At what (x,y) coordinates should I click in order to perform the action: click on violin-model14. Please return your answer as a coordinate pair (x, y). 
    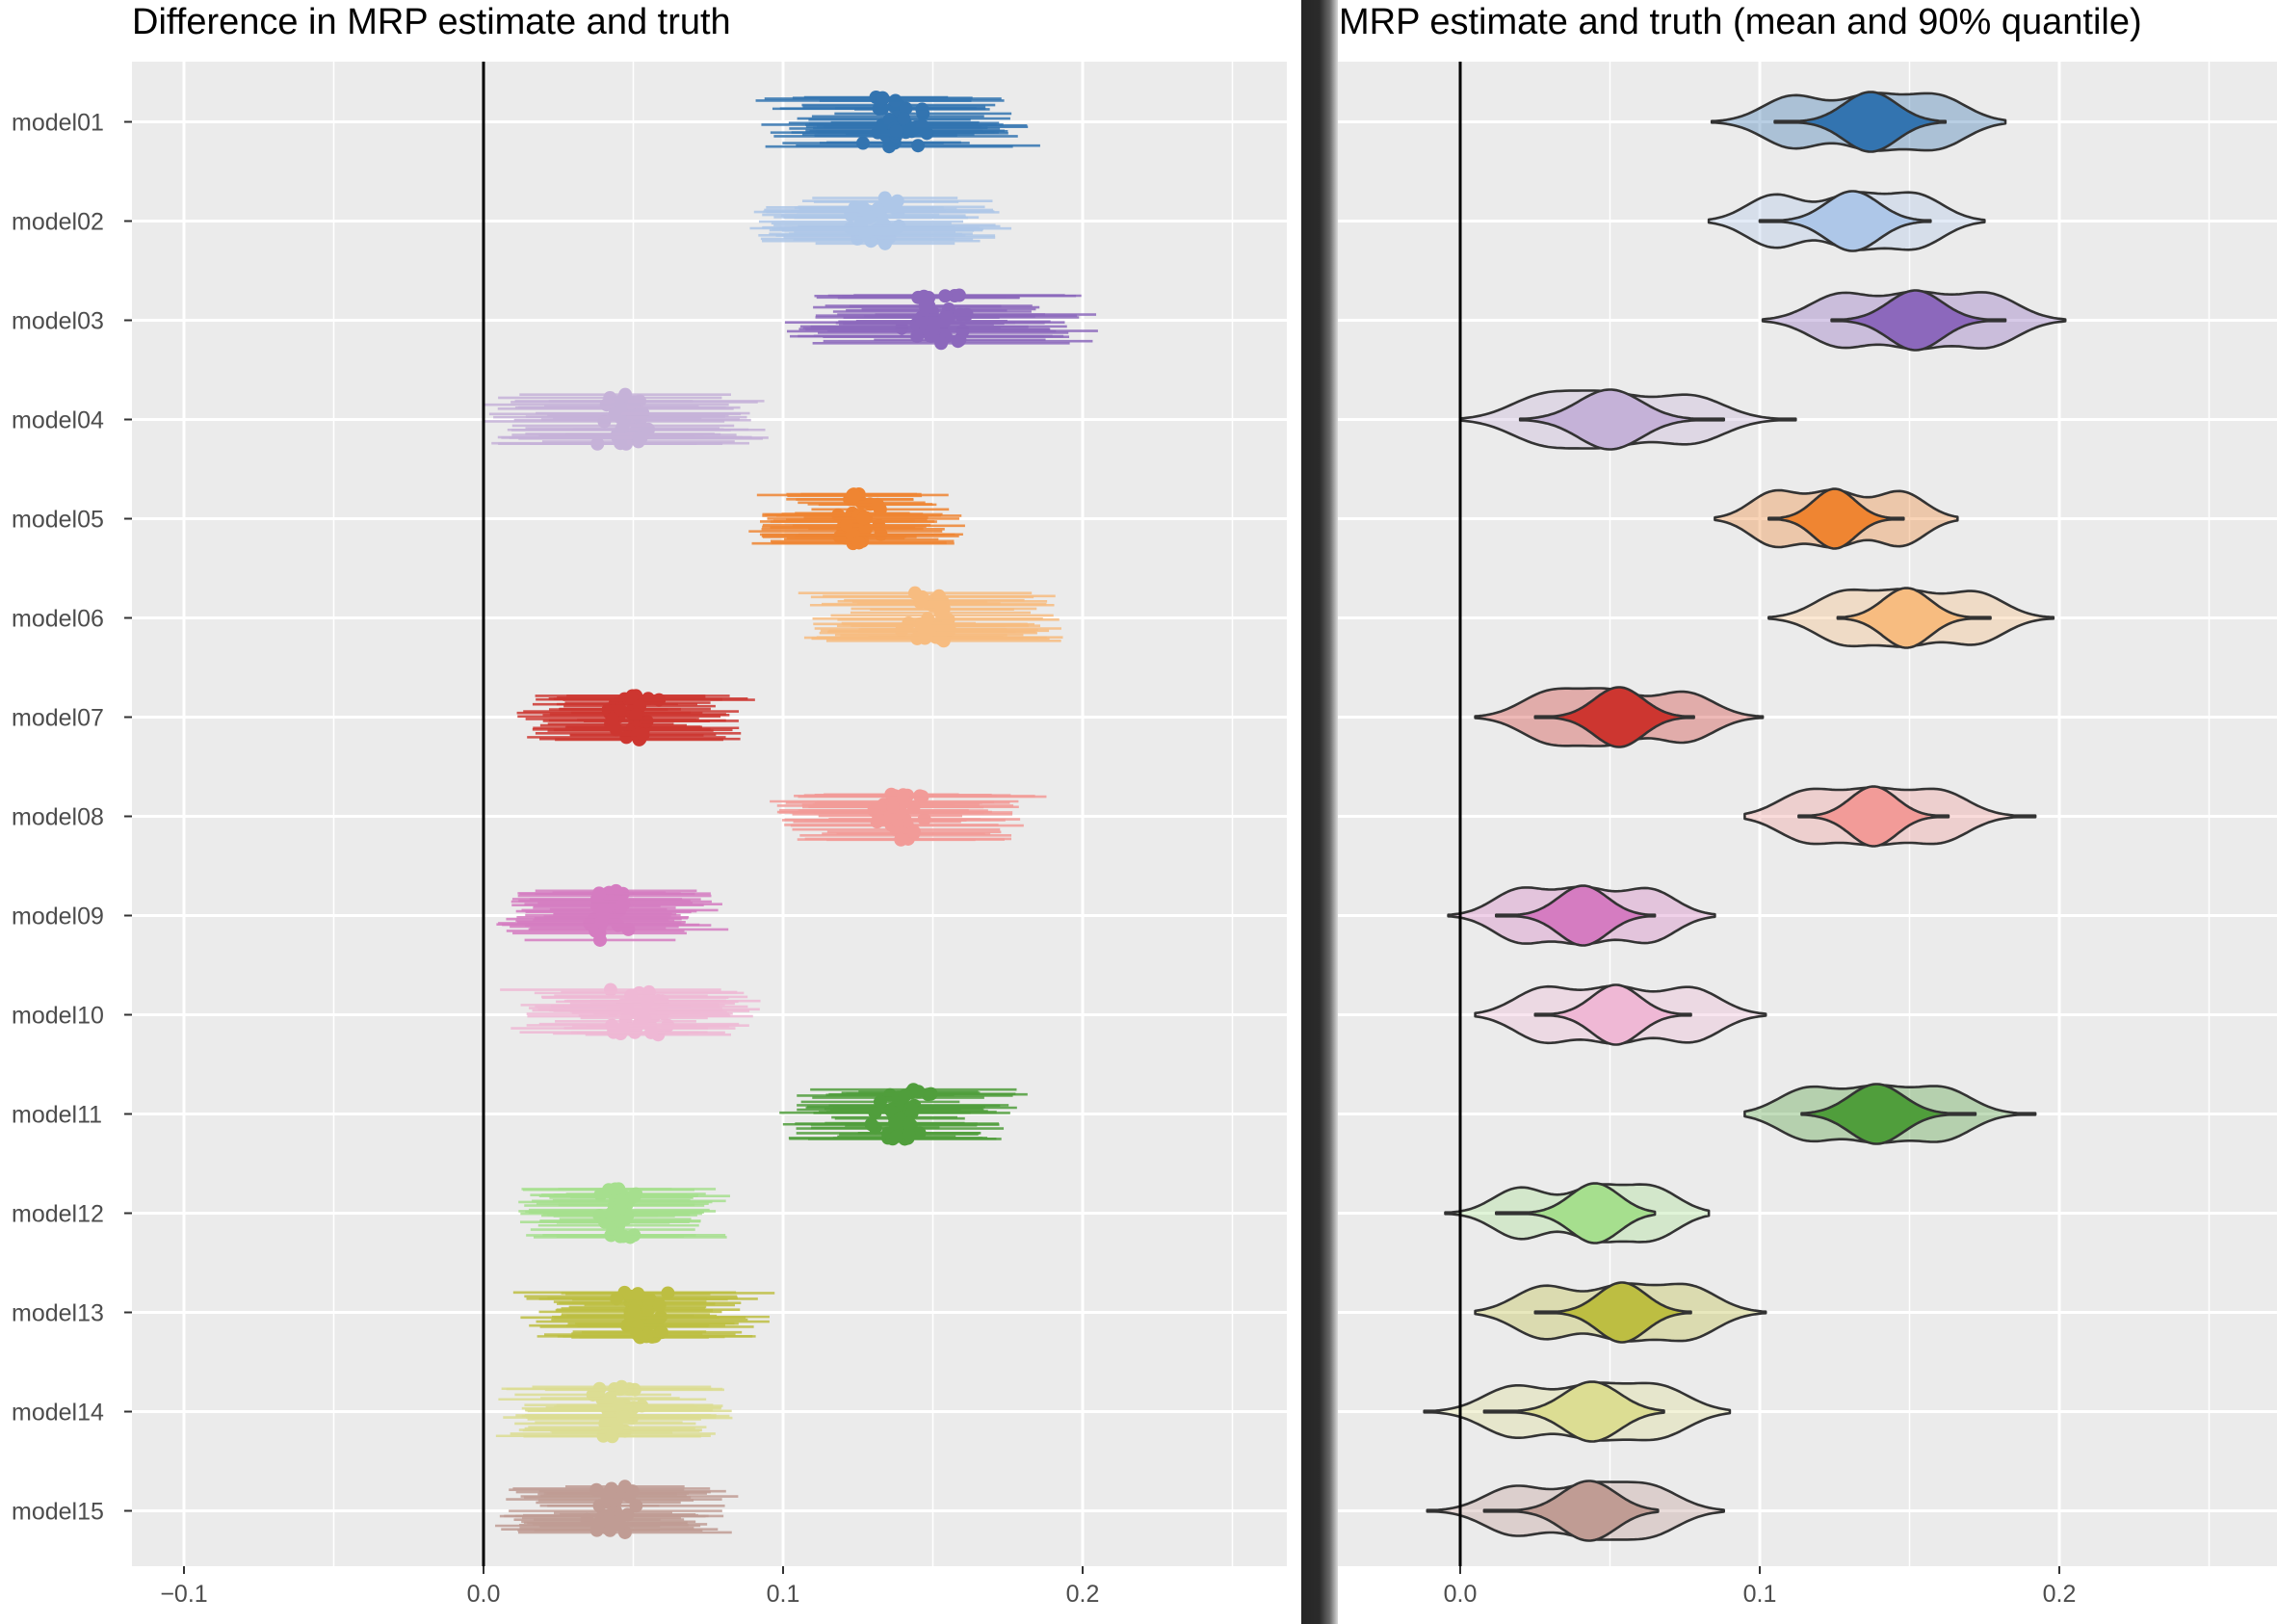
    Looking at the image, I should click on (1577, 1411).